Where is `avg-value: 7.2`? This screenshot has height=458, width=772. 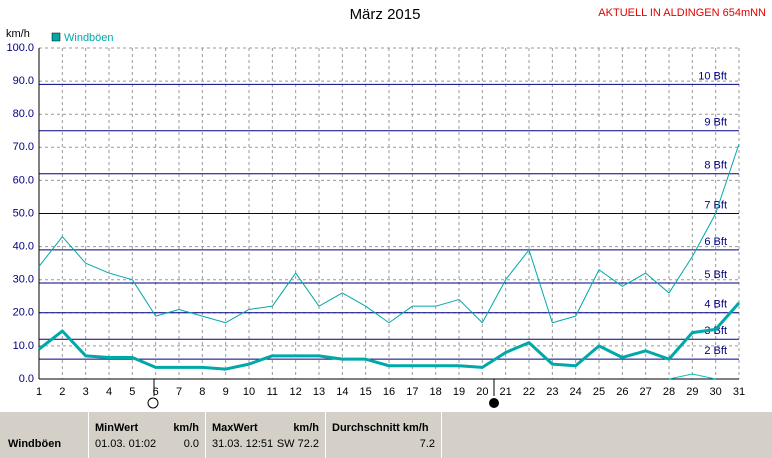 avg-value: 7.2 is located at coordinates (427, 444).